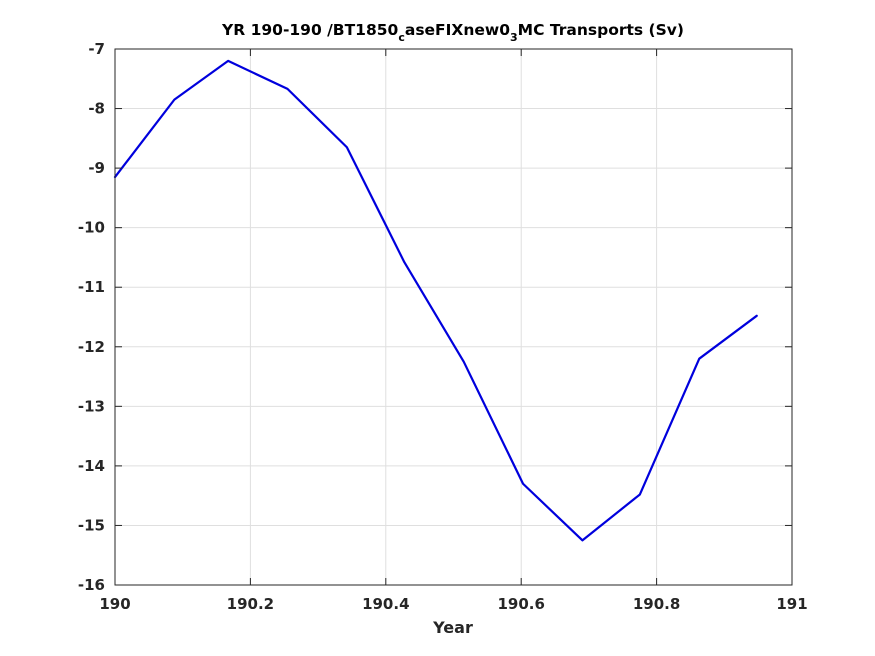 This screenshot has height=656, width=875. I want to click on x-tick-label: 190, so click(114, 604).